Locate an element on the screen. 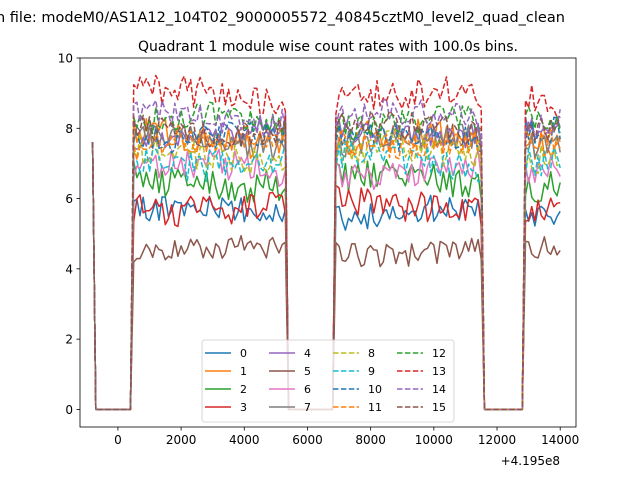 The width and height of the screenshot is (640, 480). legend-label-12: 12 is located at coordinates (439, 353).